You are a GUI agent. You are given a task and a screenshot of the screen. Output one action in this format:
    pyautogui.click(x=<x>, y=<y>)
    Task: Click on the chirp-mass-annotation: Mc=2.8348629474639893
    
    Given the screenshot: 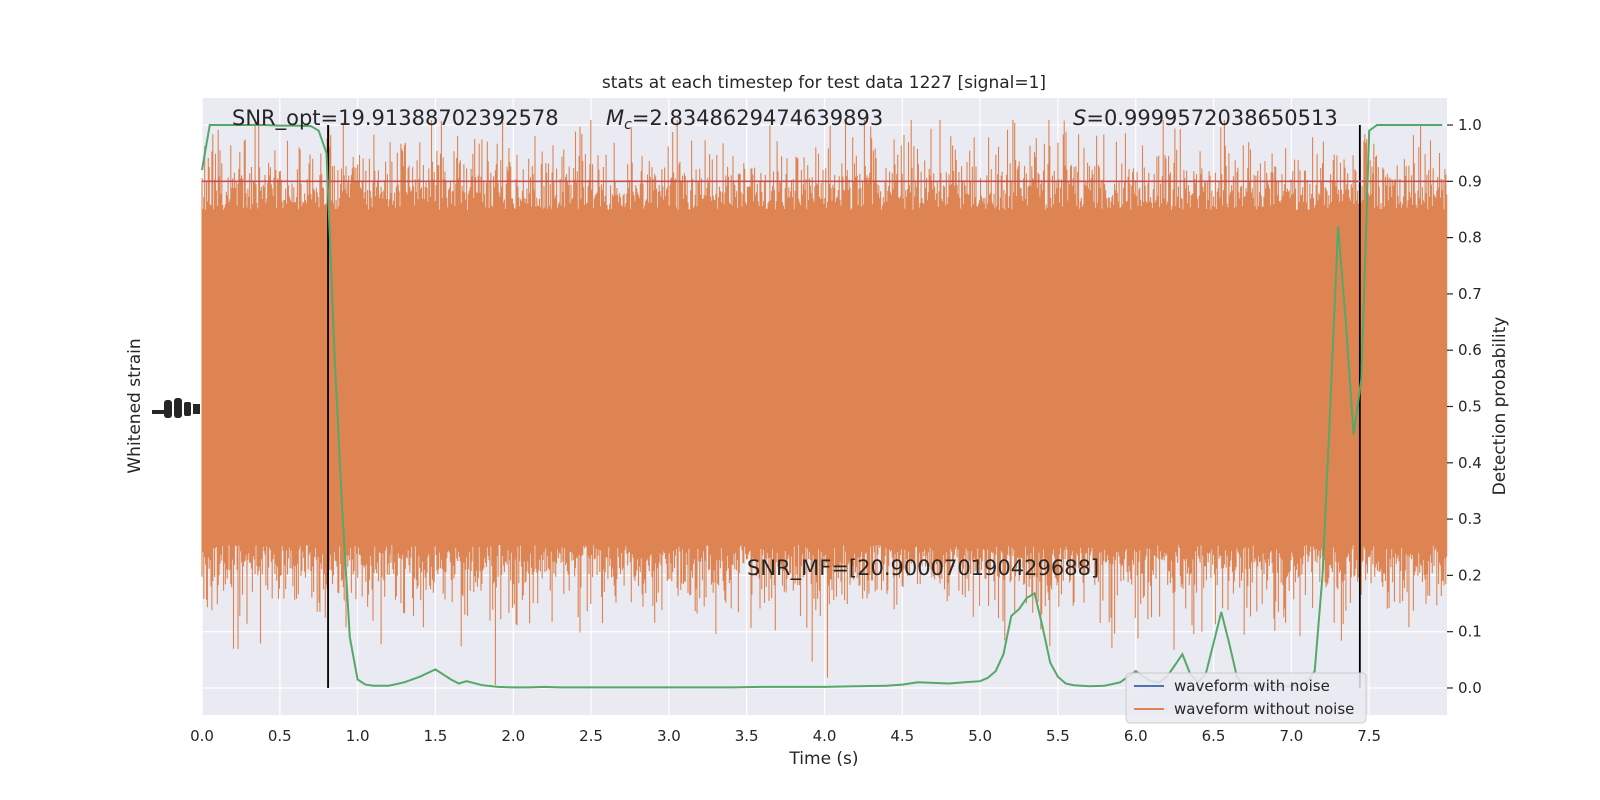 What is the action you would take?
    pyautogui.click(x=744, y=119)
    